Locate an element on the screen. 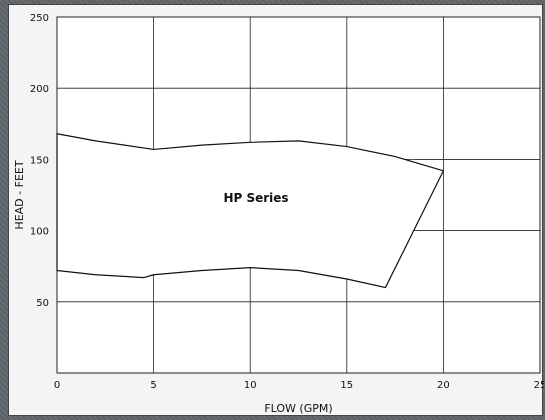 The height and width of the screenshot is (420, 545). y-tick-label: 150 is located at coordinates (39, 160).